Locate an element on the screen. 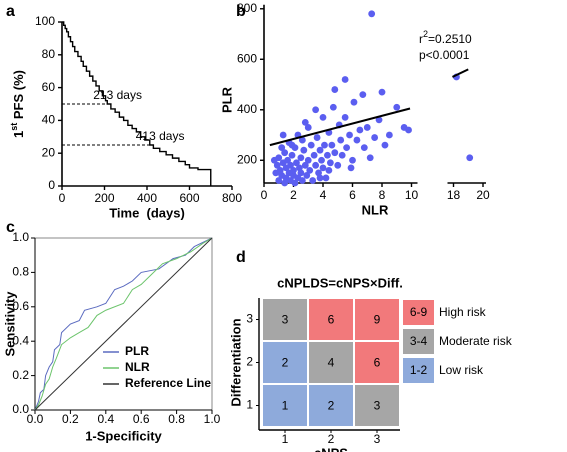 The image size is (567, 452). panel-label: b is located at coordinates (241, 11).